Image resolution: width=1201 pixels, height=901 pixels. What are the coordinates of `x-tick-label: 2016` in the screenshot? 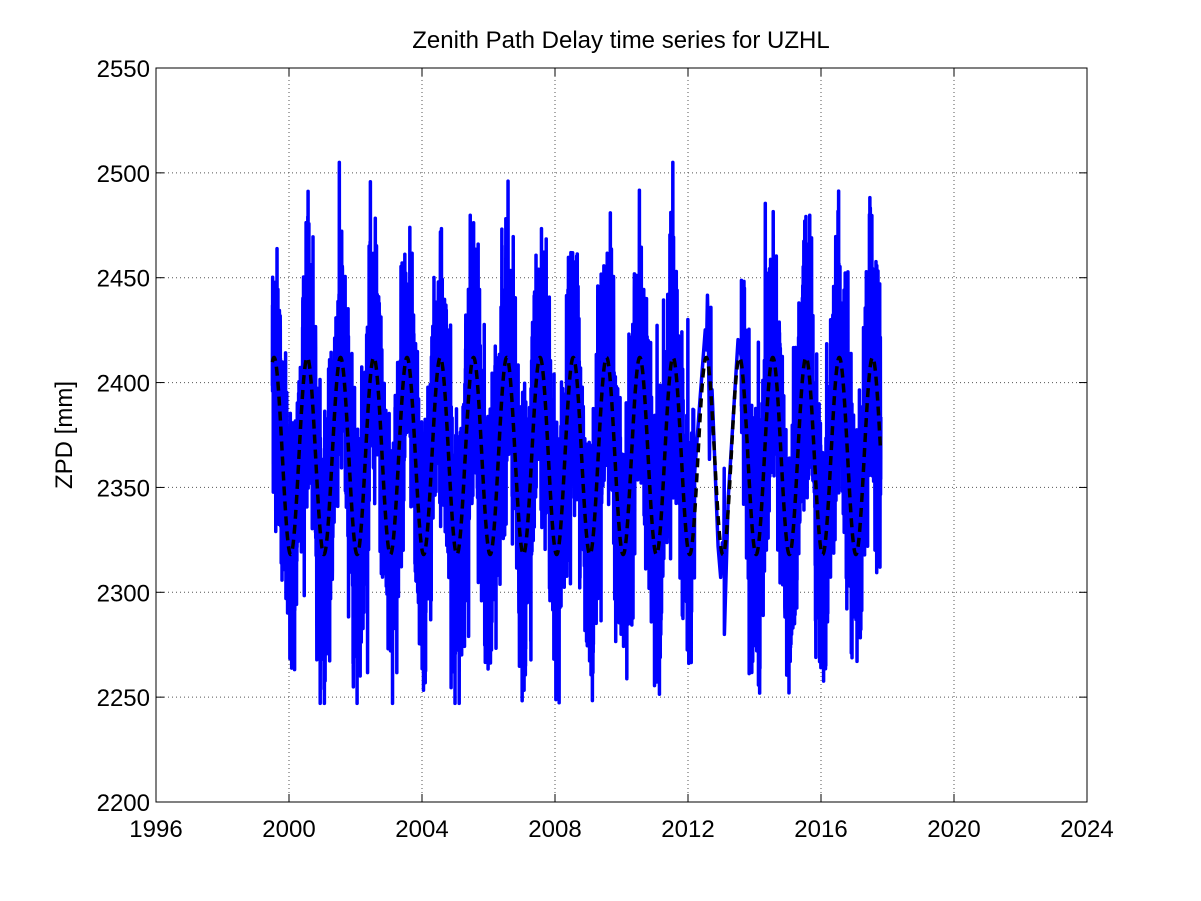 It's located at (820, 829).